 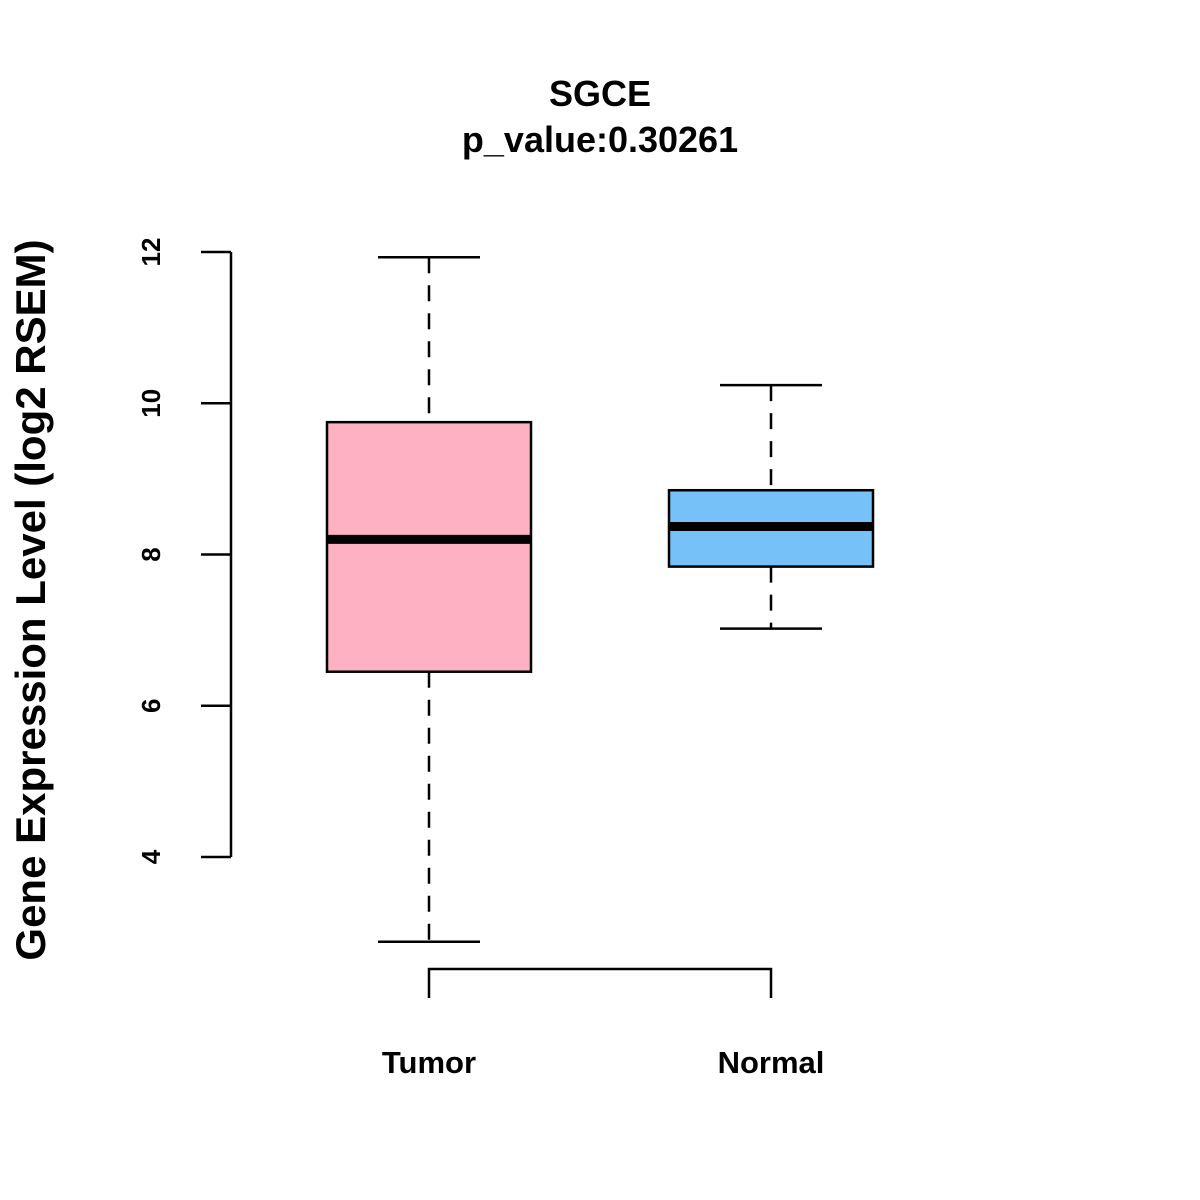 I want to click on comparison-bracket, so click(x=600, y=982).